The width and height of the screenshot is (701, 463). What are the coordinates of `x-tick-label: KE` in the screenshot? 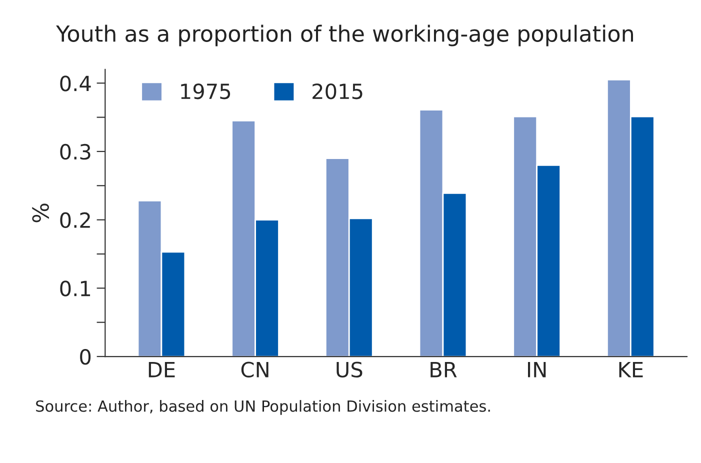 It's located at (631, 370).